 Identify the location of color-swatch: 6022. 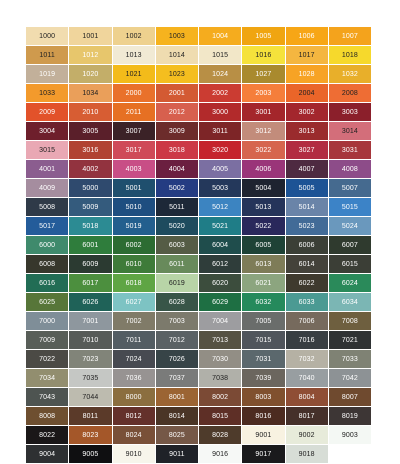
(306, 283).